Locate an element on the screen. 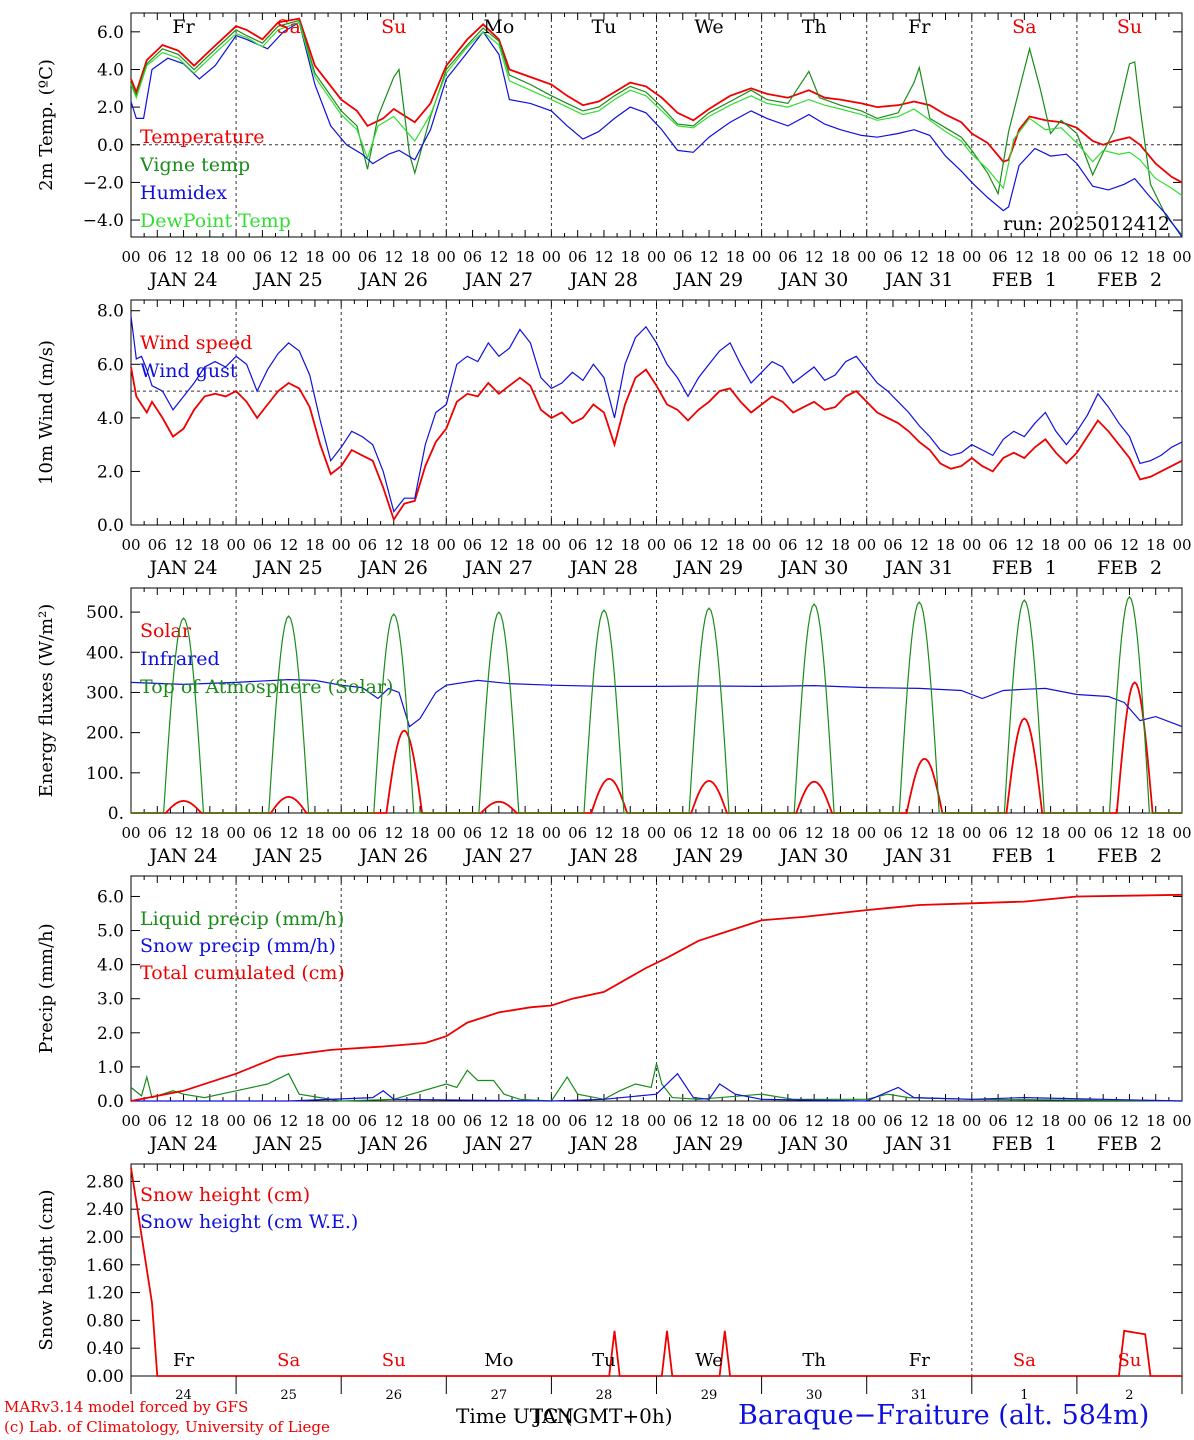 The width and height of the screenshot is (1194, 1440). day-number-label: 30 is located at coordinates (814, 1395).